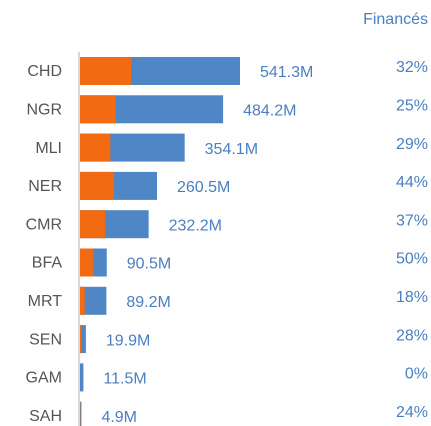 The width and height of the screenshot is (431, 426). What do you see at coordinates (119, 417) in the screenshot?
I see `value-label: 4.9M` at bounding box center [119, 417].